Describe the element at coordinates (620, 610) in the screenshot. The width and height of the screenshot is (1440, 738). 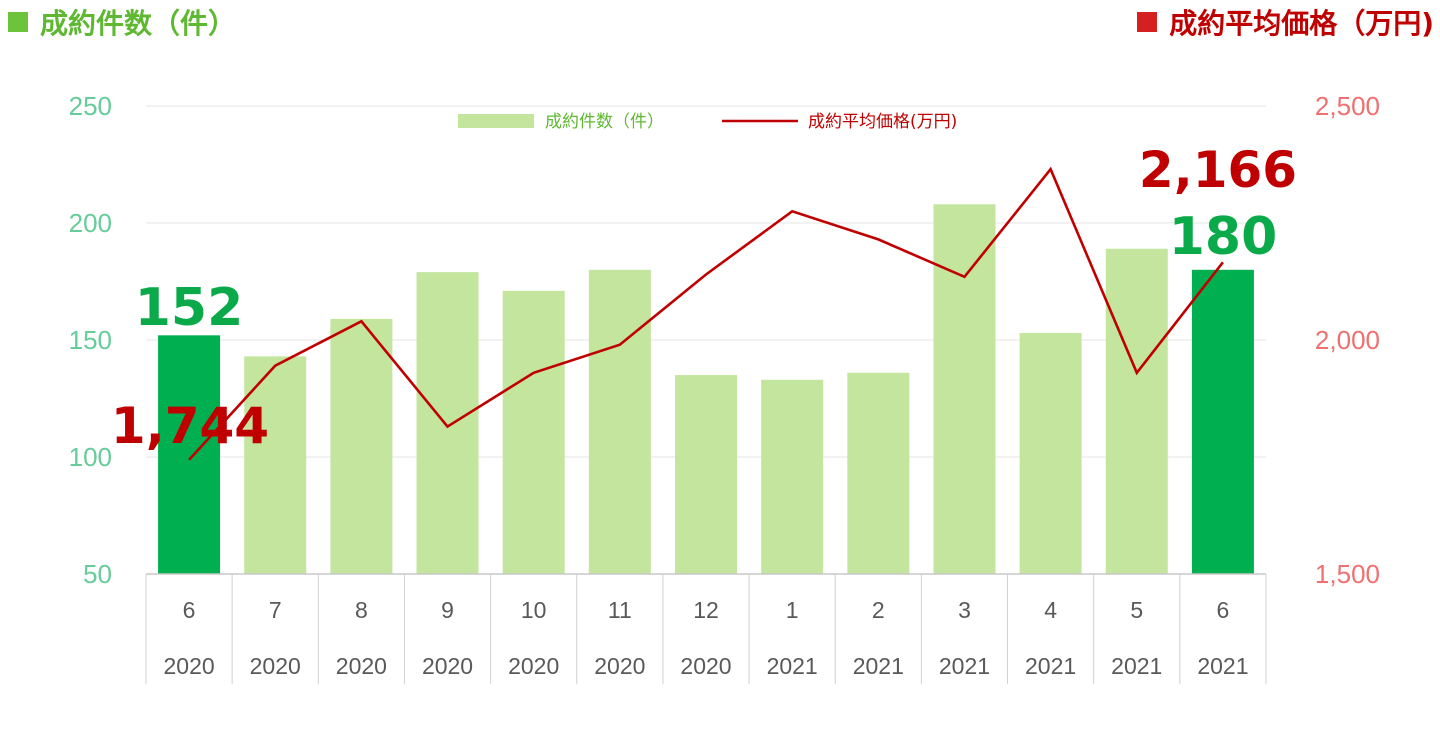
I see `month-label: 11` at that location.